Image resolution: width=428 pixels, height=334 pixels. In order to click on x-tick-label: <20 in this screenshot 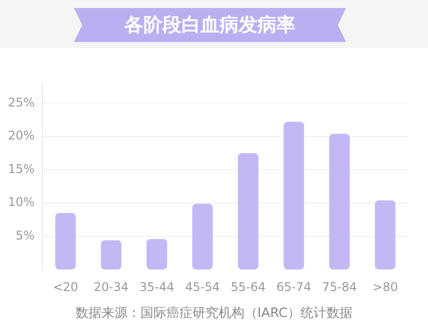, I will do `click(65, 287)`.